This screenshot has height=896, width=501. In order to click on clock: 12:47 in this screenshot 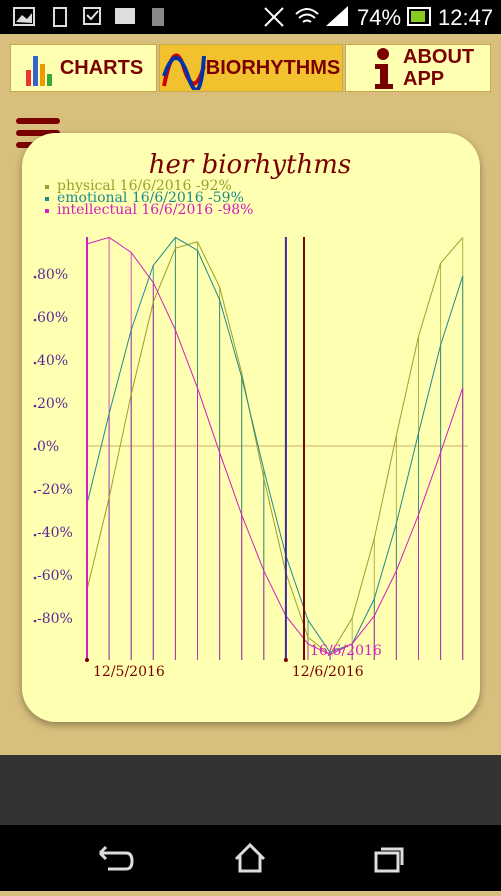, I will do `click(466, 17)`.